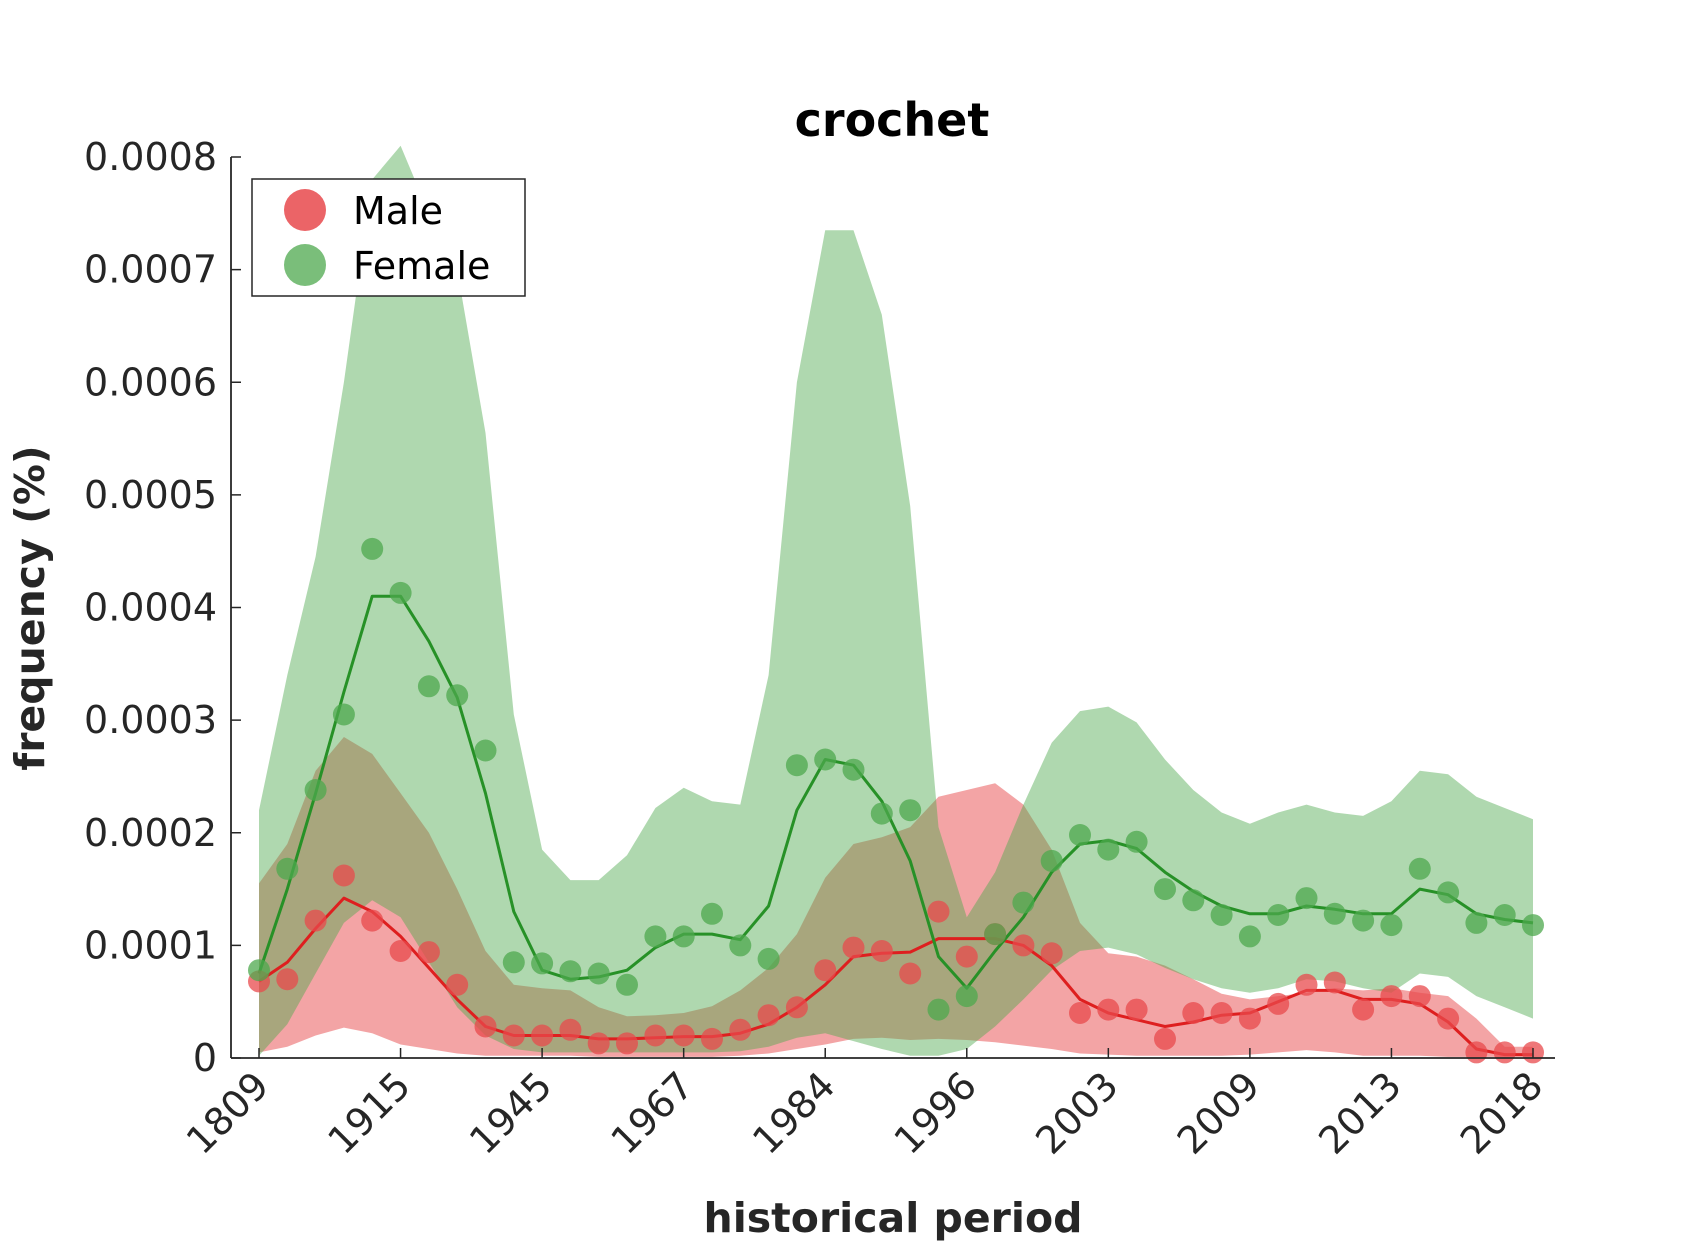 The image size is (1700, 1246). I want to click on y-tick-label: 0.0001, so click(150, 945).